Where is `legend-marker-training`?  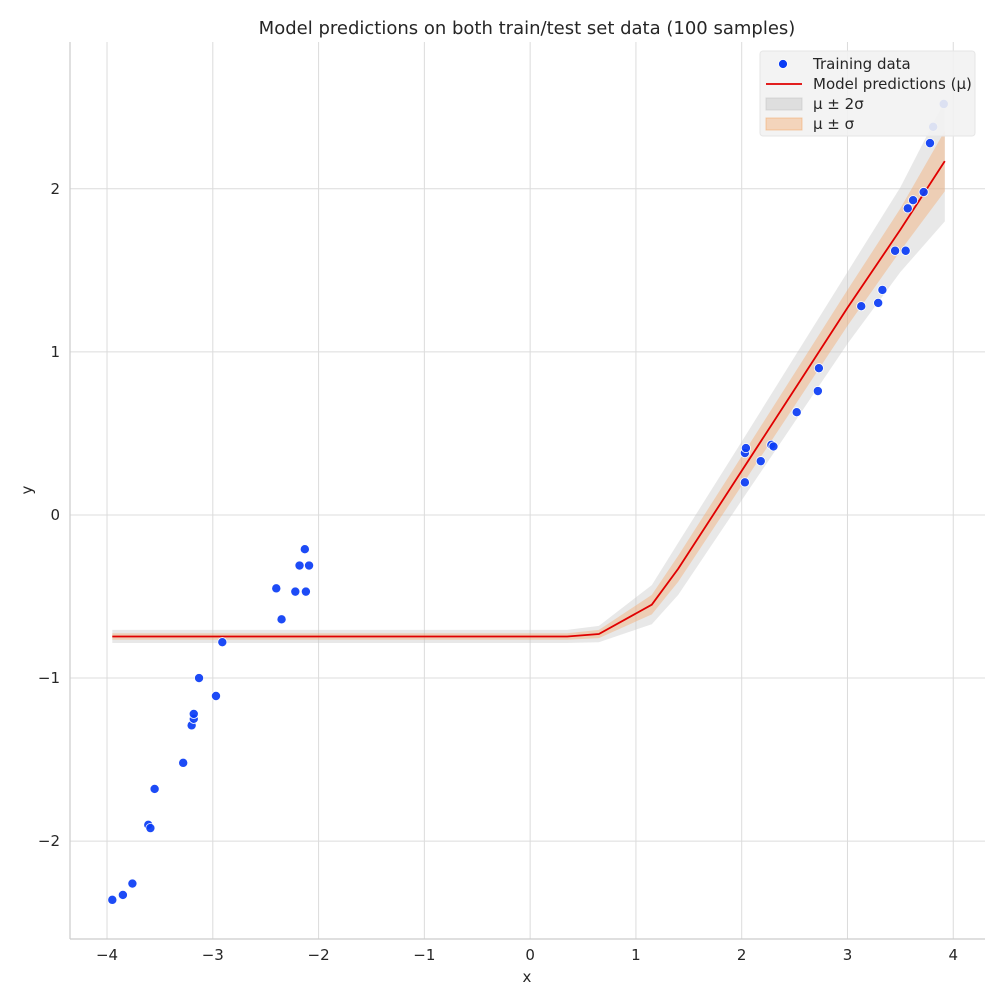
legend-marker-training is located at coordinates (783, 64).